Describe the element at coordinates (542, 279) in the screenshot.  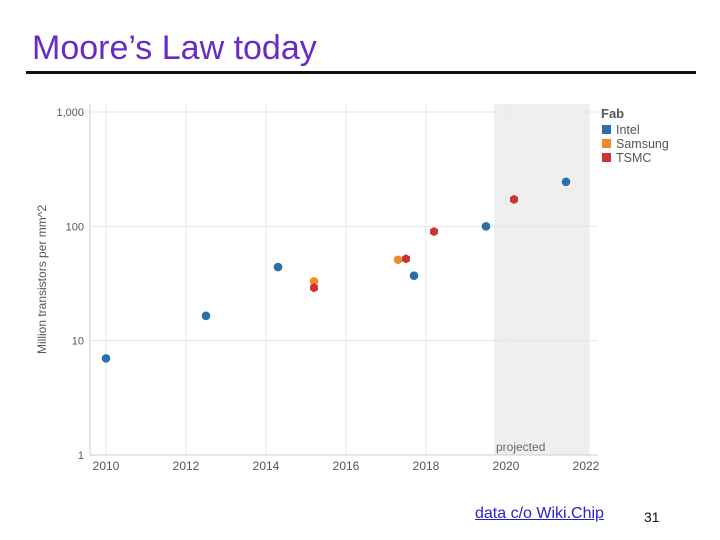
I see `projected-region` at that location.